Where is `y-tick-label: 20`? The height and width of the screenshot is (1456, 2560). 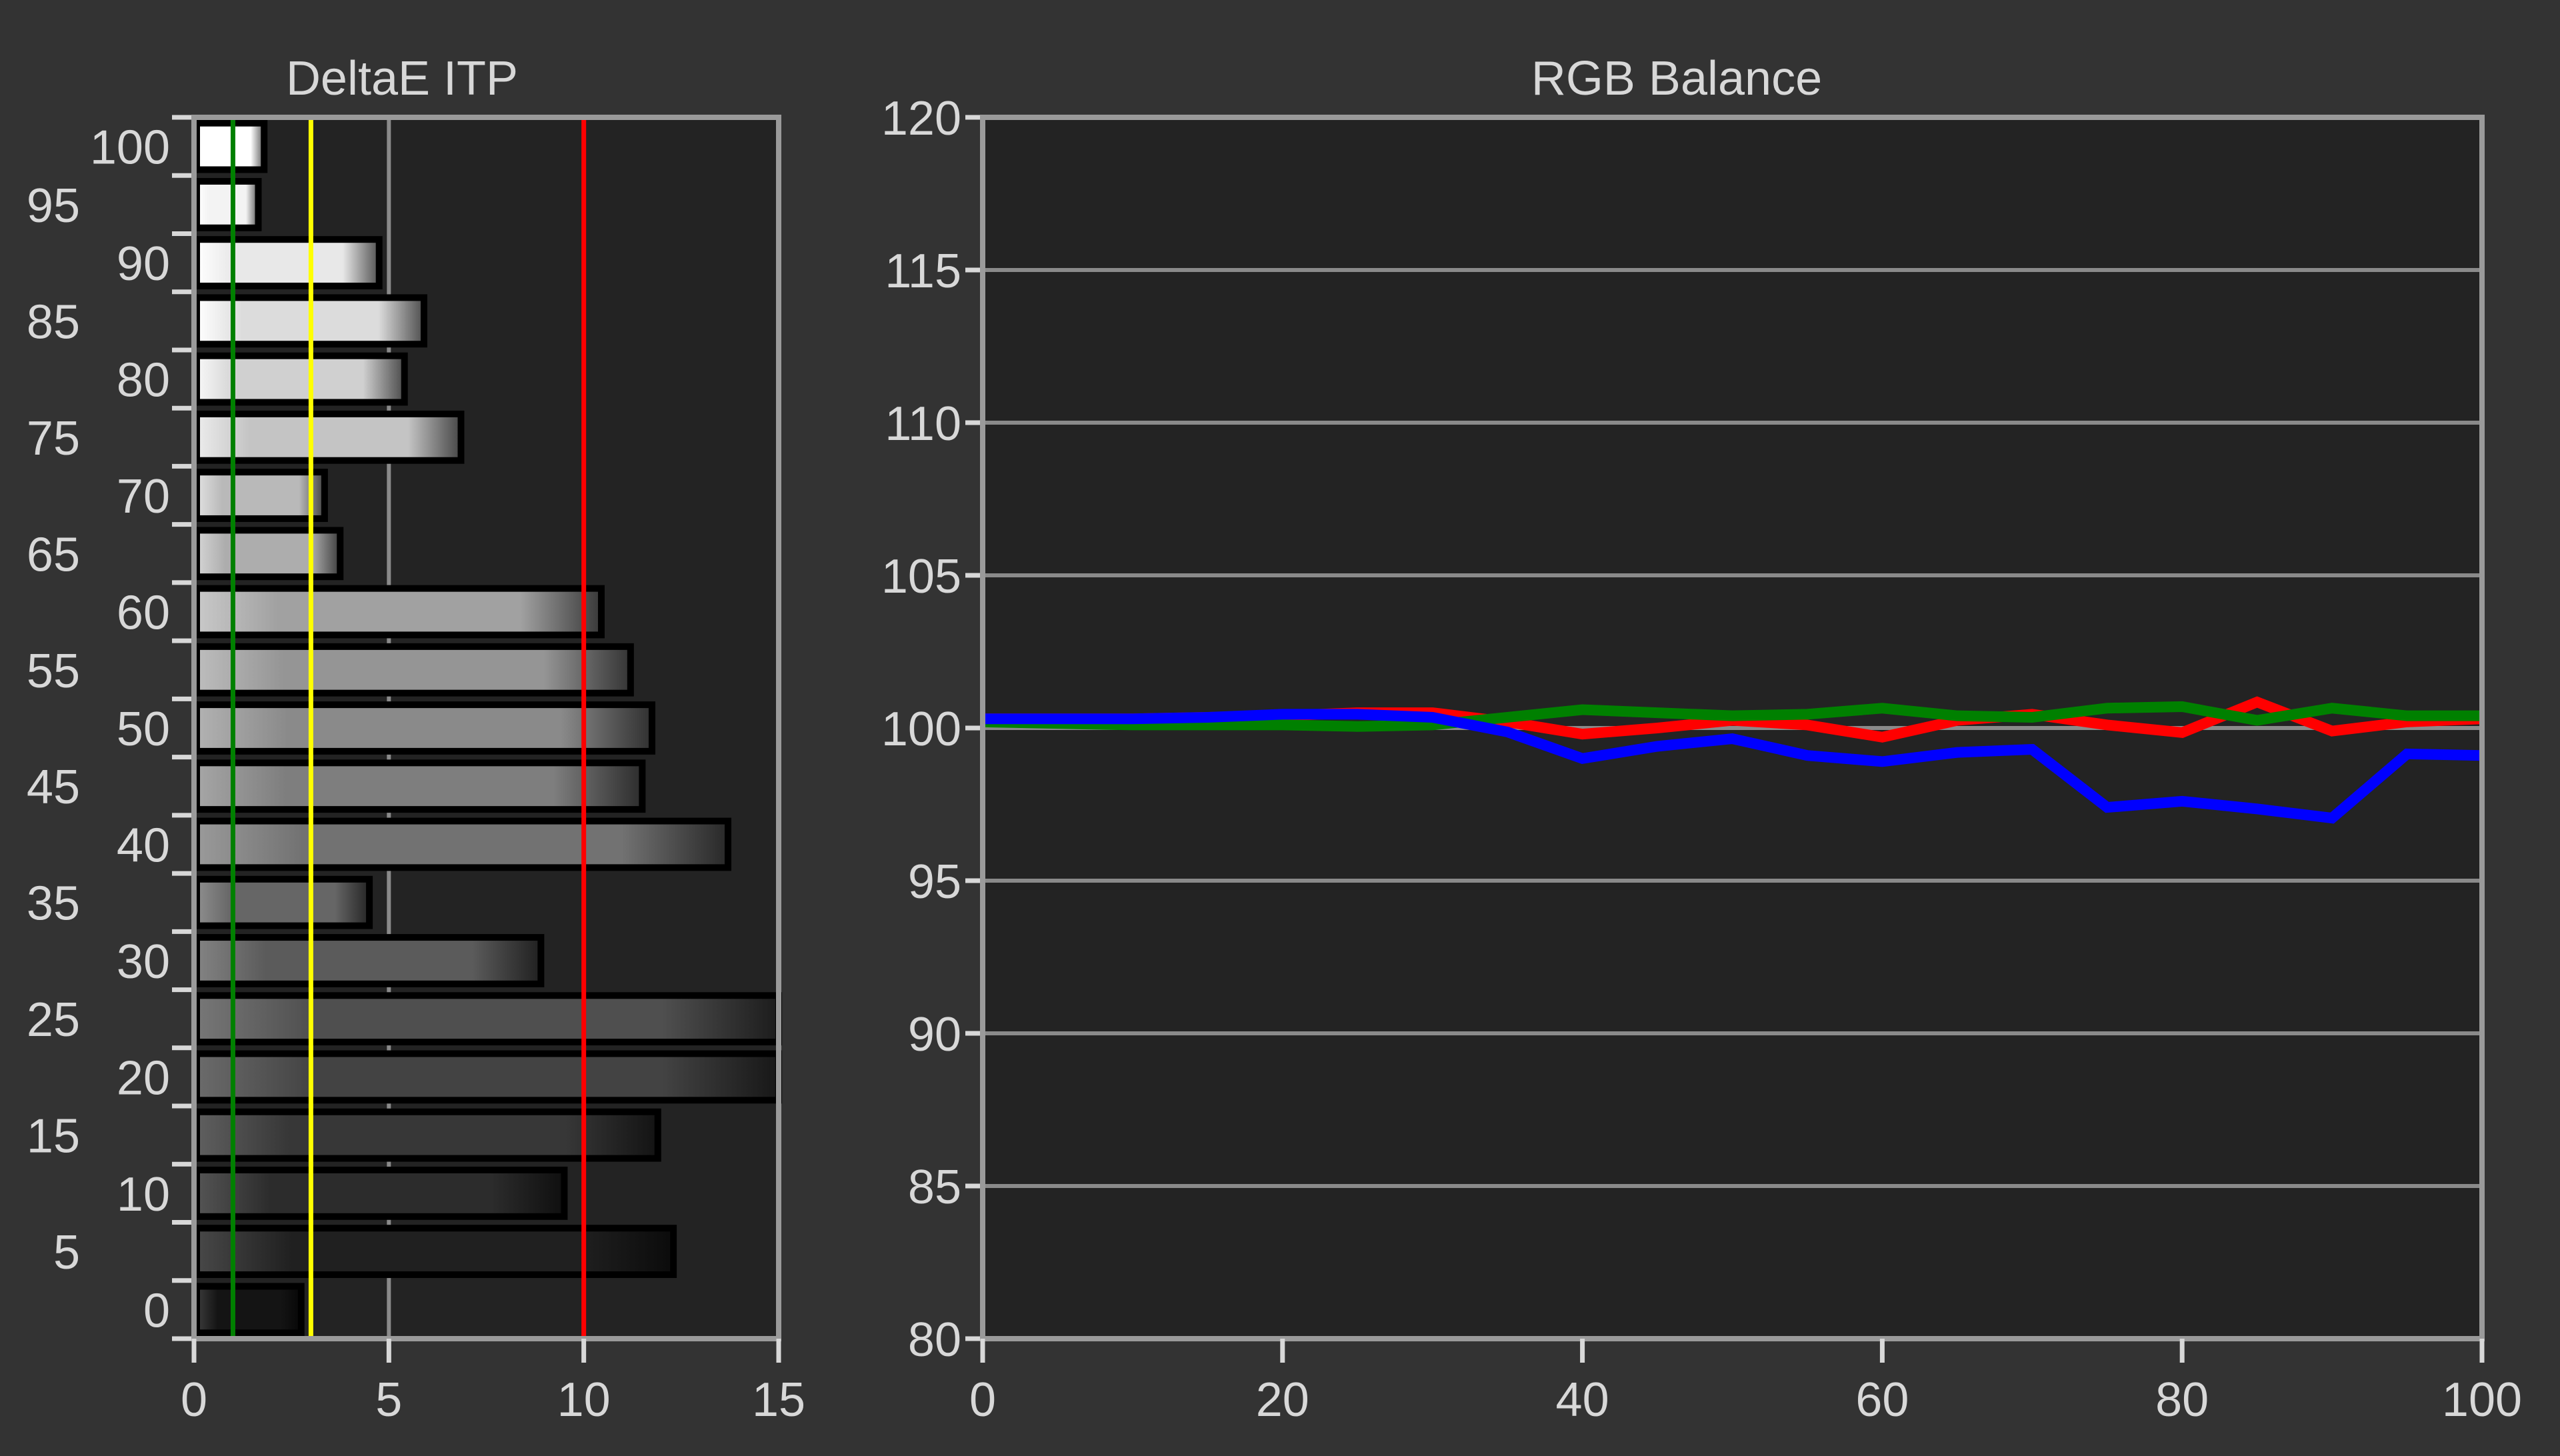 y-tick-label: 20 is located at coordinates (143, 1078).